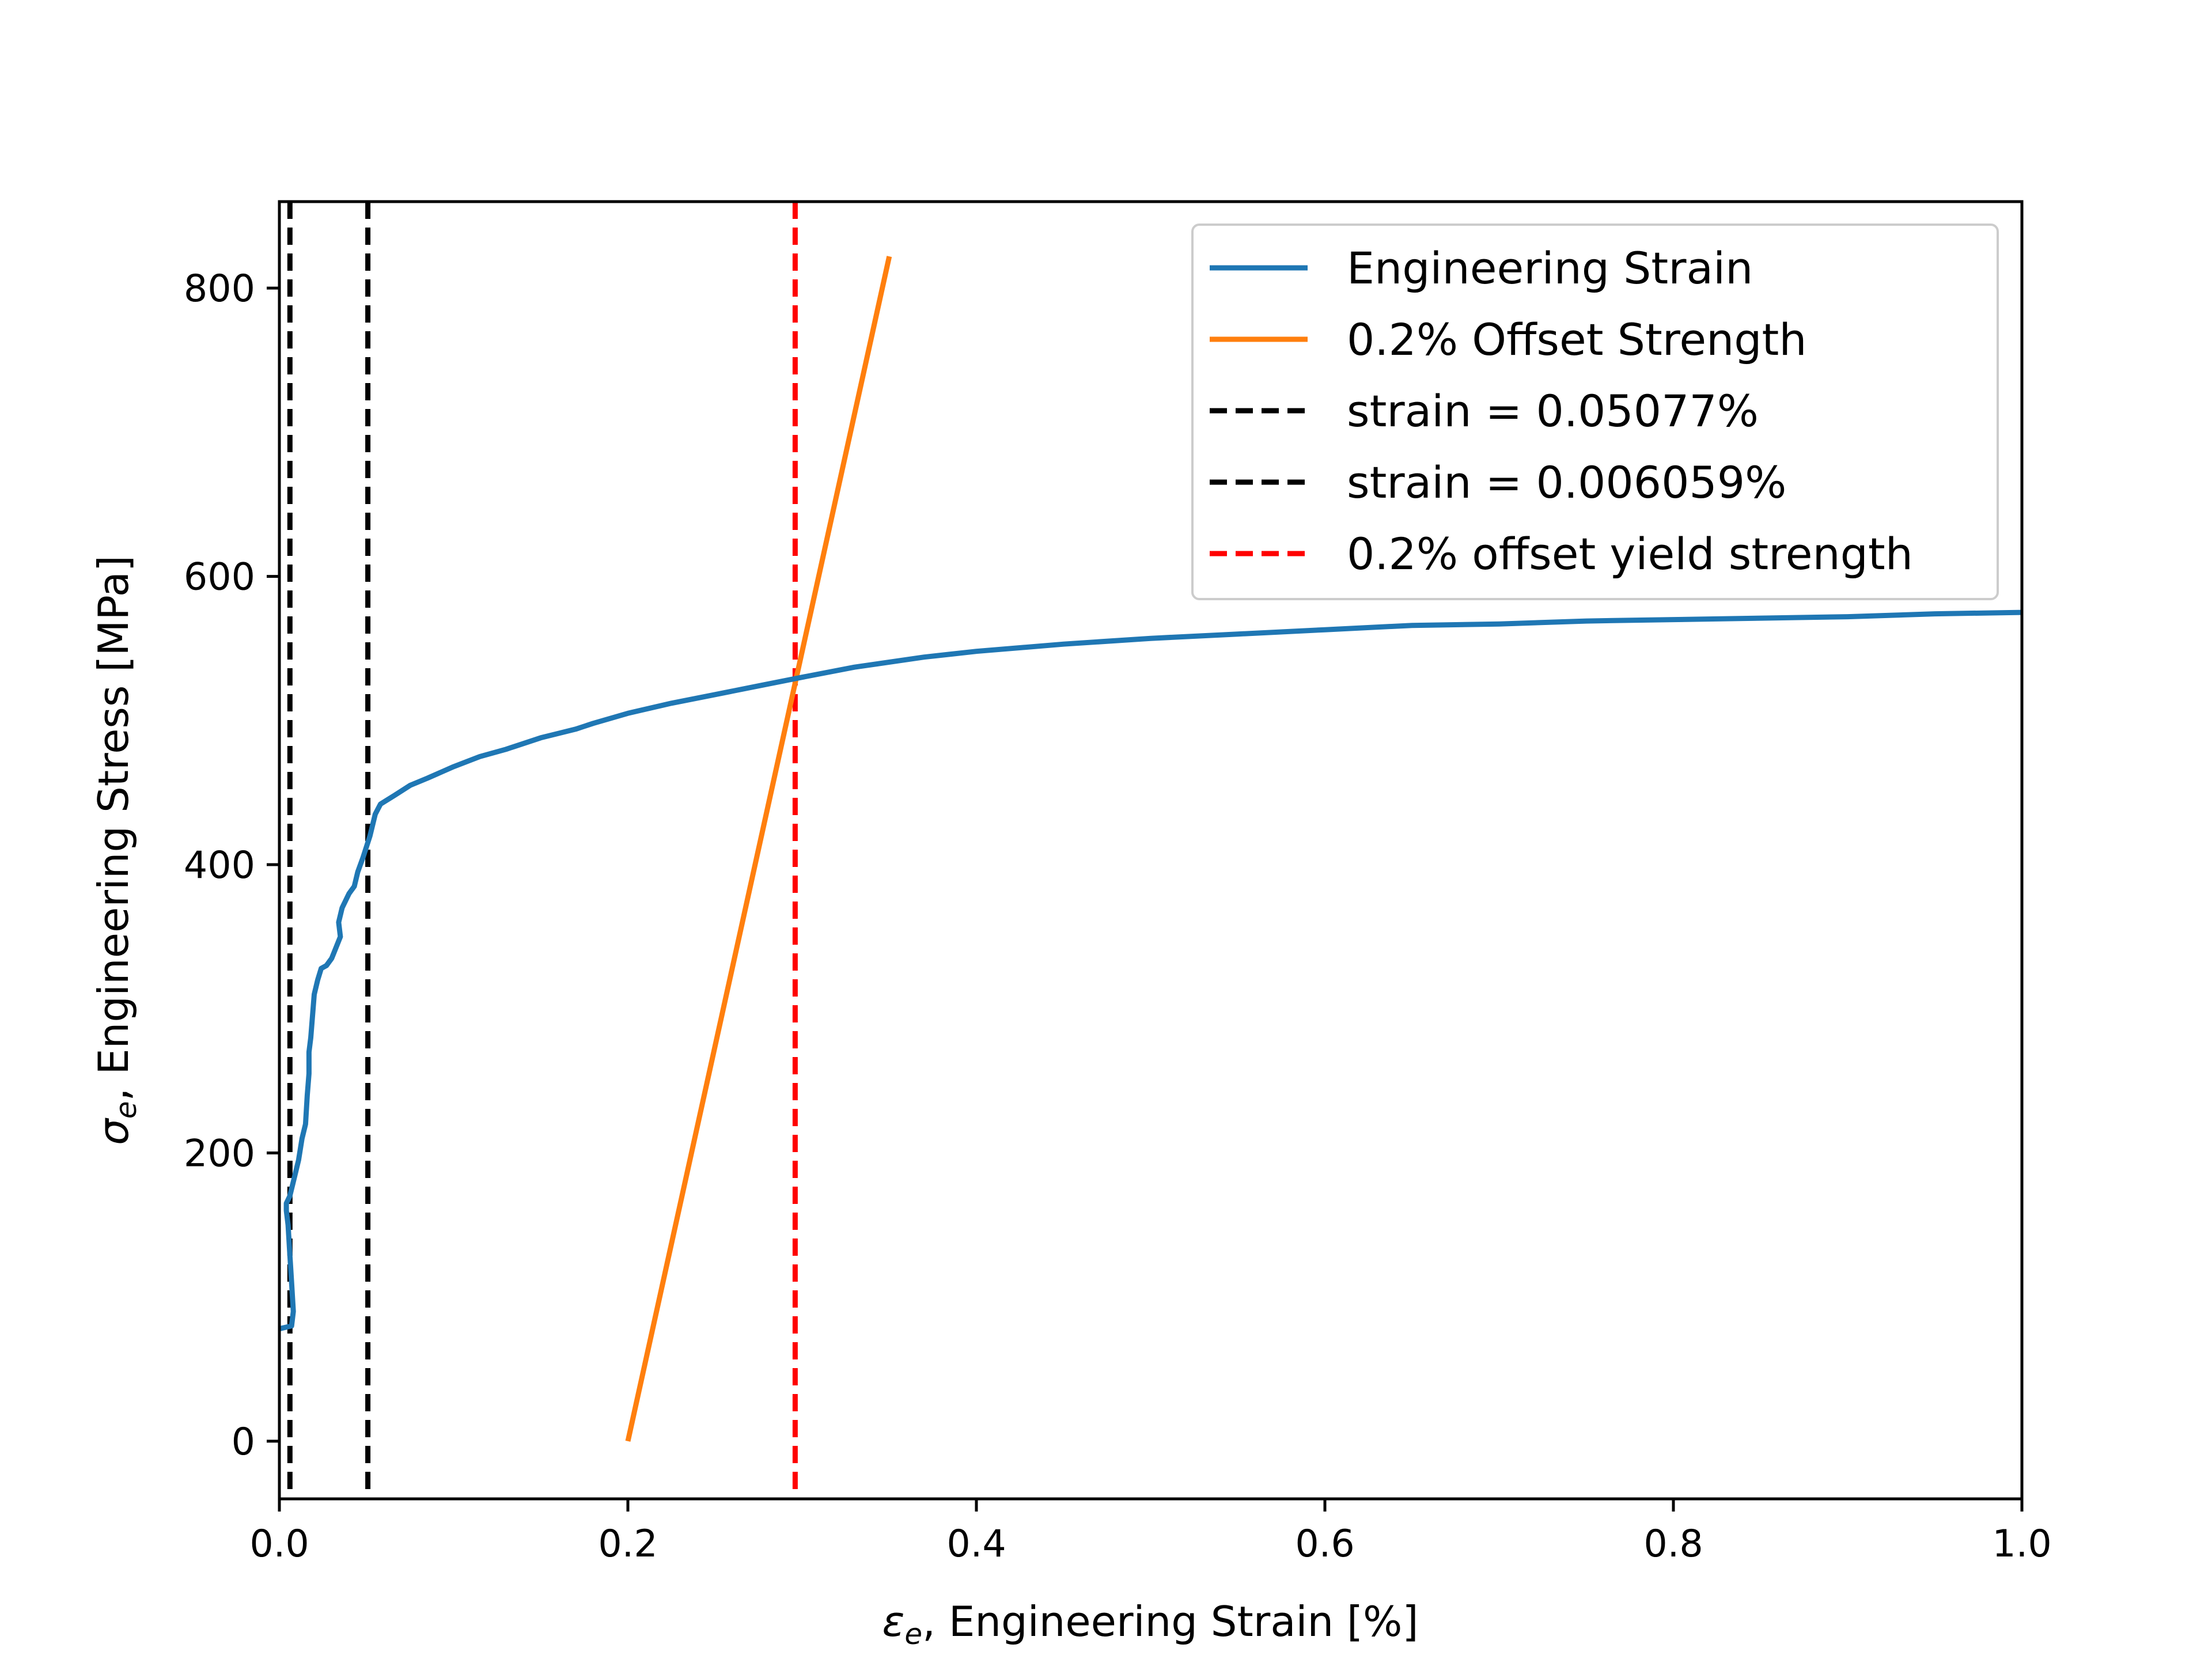 This screenshot has width=2212, height=1659. What do you see at coordinates (913, 1634) in the screenshot?
I see `x-axis-label-subscript: e` at bounding box center [913, 1634].